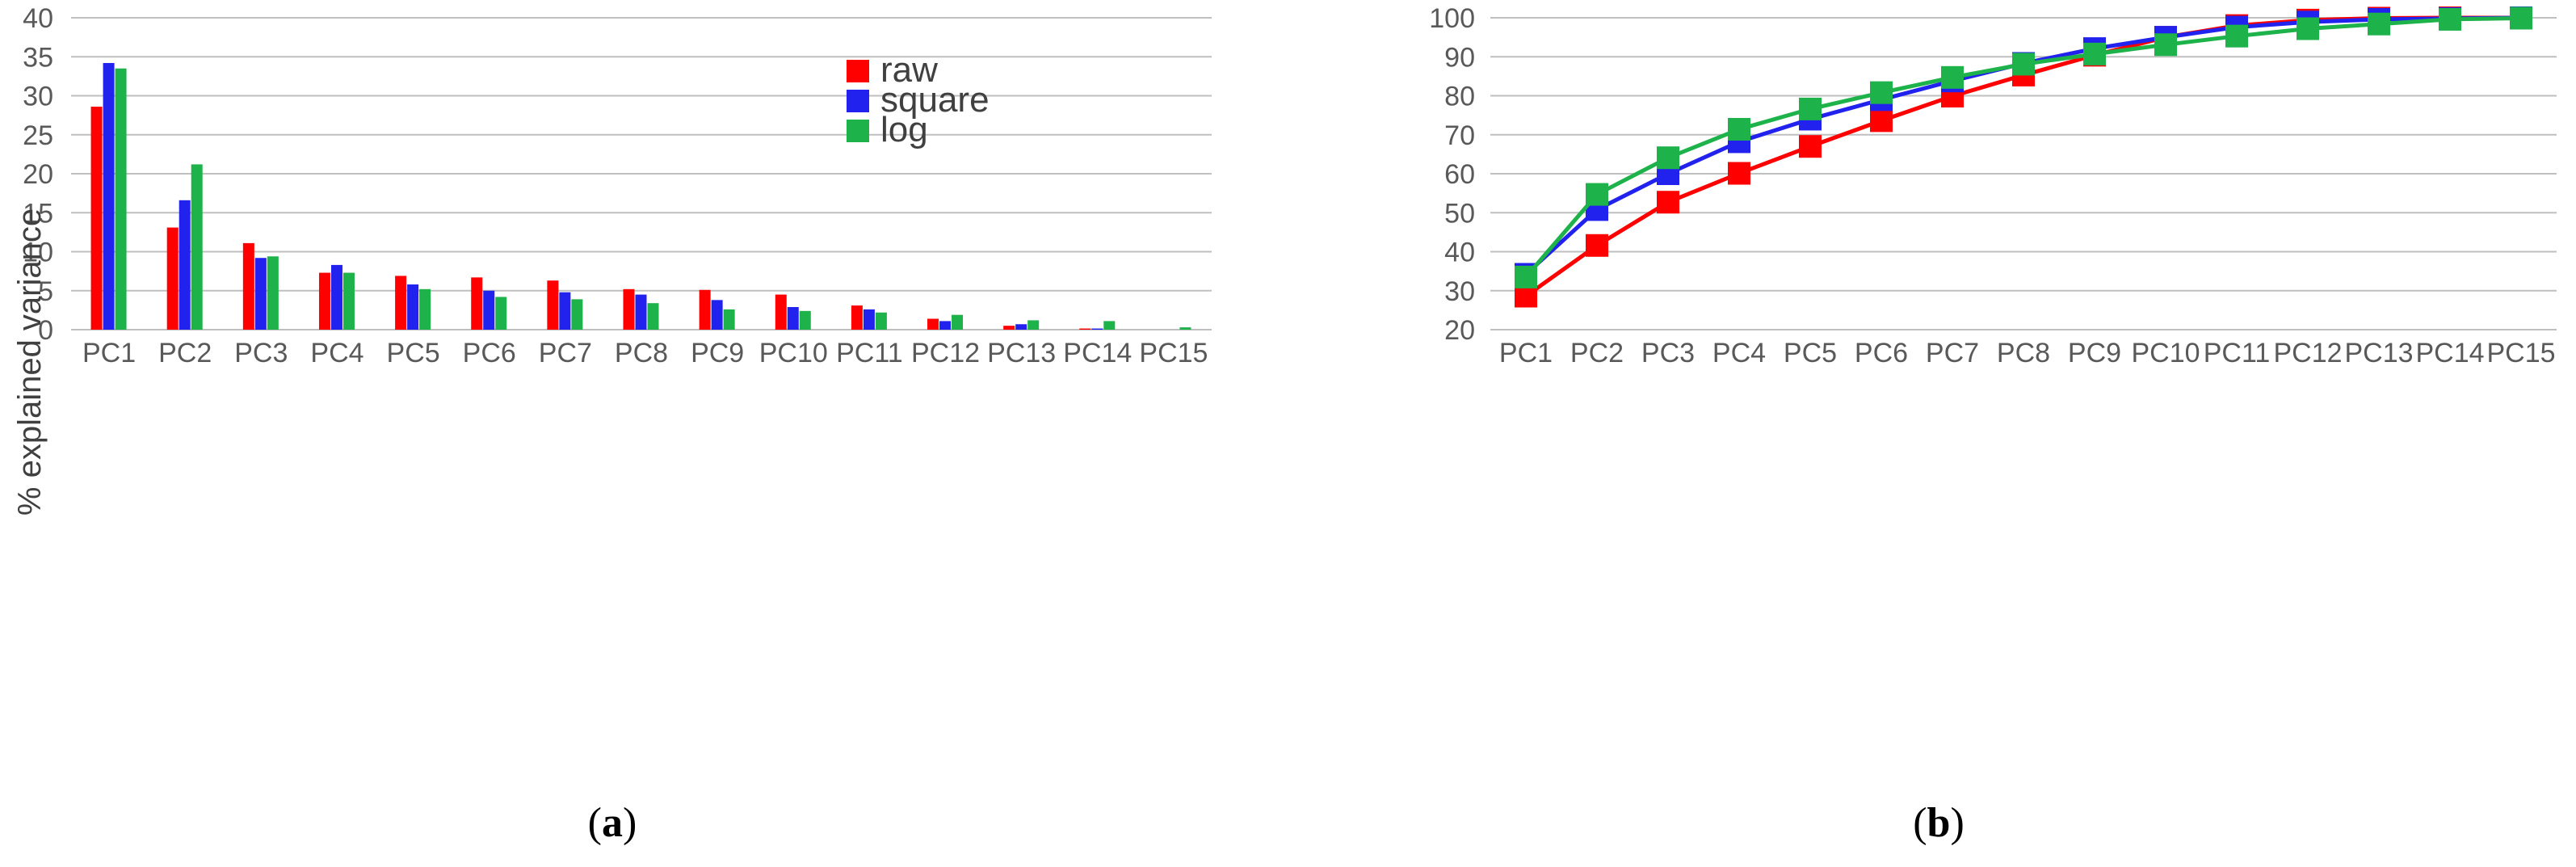 Image resolution: width=2576 pixels, height=867 pixels. I want to click on panel-a-y-tick: 35, so click(38, 58).